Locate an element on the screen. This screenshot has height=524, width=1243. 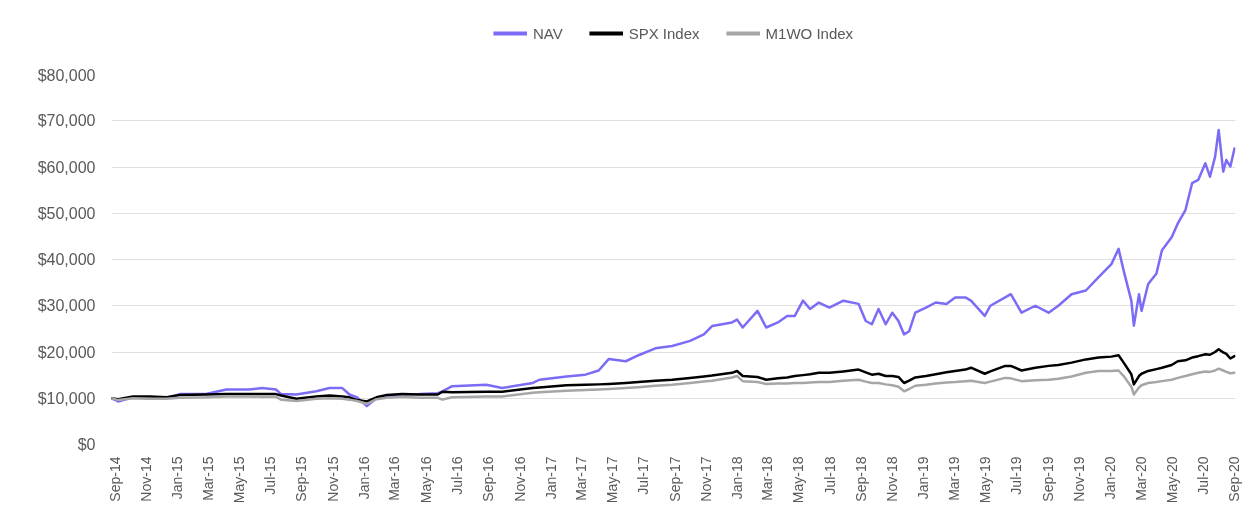
x-tick-label: Jan-15 is located at coordinates (177, 478).